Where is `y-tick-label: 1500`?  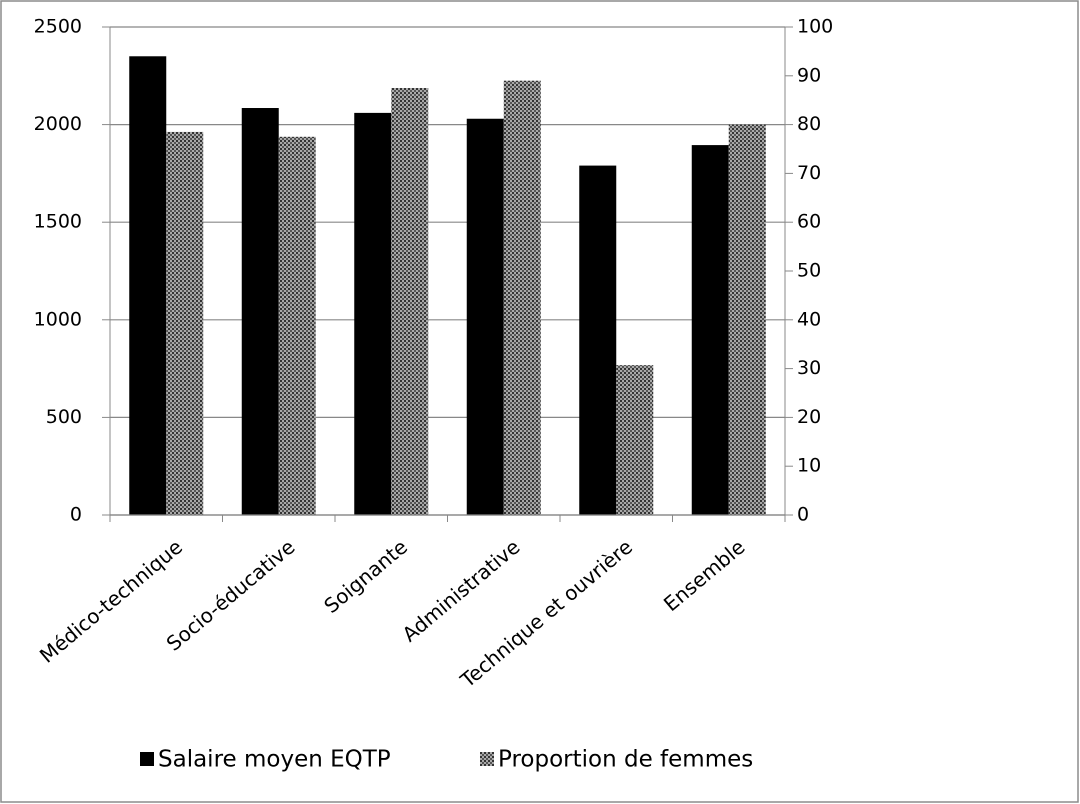
y-tick-label: 1500 is located at coordinates (58, 222).